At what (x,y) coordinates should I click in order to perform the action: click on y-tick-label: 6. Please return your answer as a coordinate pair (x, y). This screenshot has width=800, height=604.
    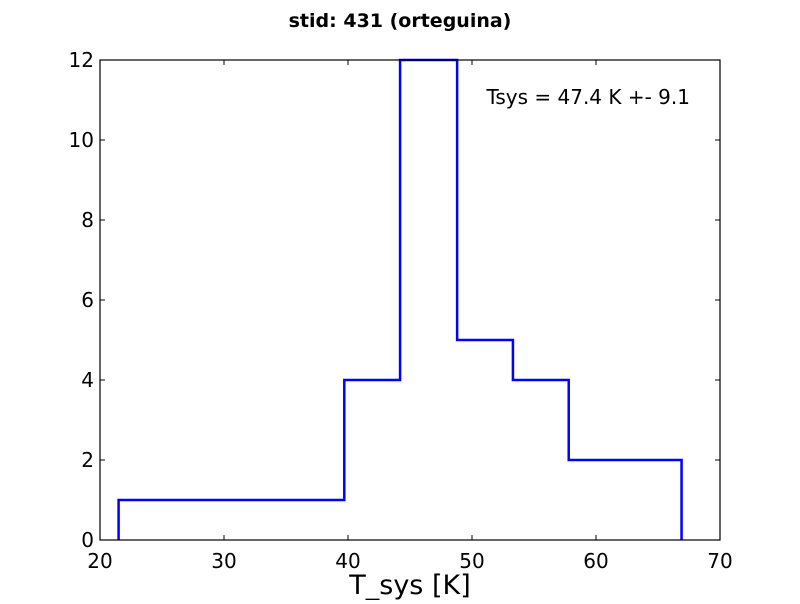
    Looking at the image, I should click on (87, 300).